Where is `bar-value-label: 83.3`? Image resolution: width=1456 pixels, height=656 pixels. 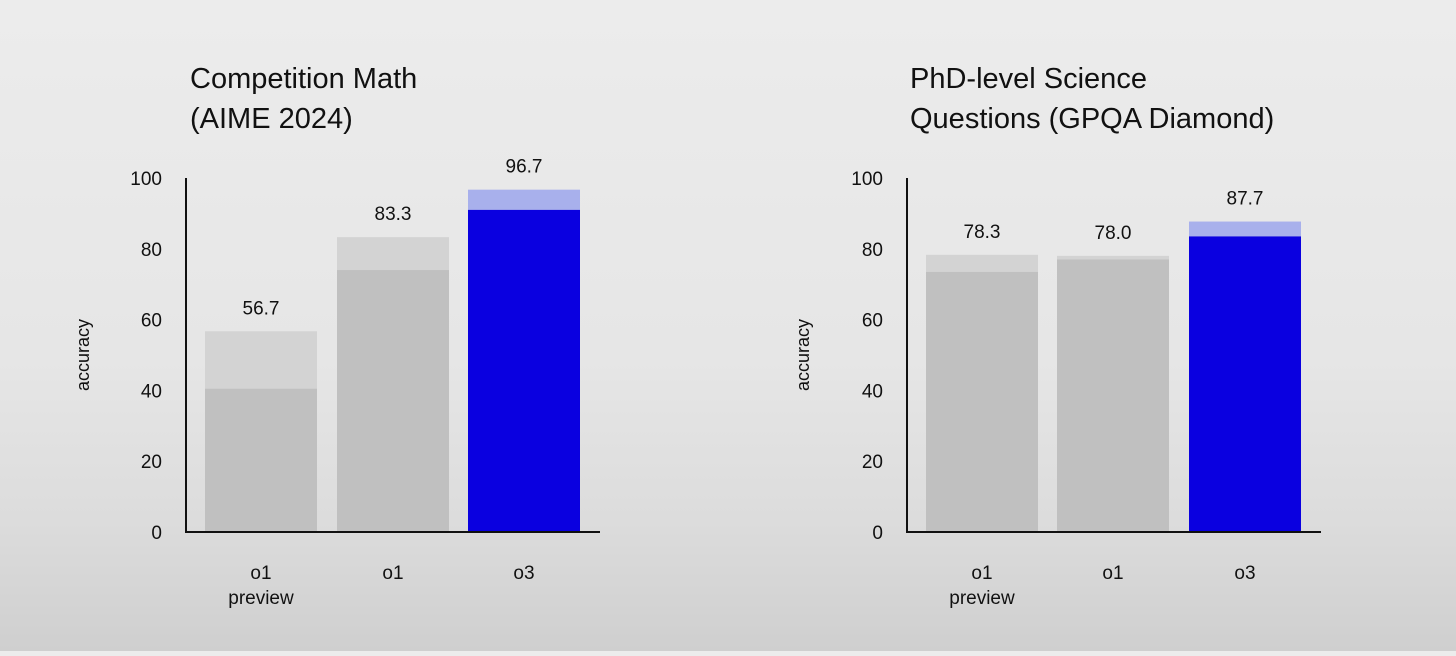
bar-value-label: 83.3 is located at coordinates (393, 214).